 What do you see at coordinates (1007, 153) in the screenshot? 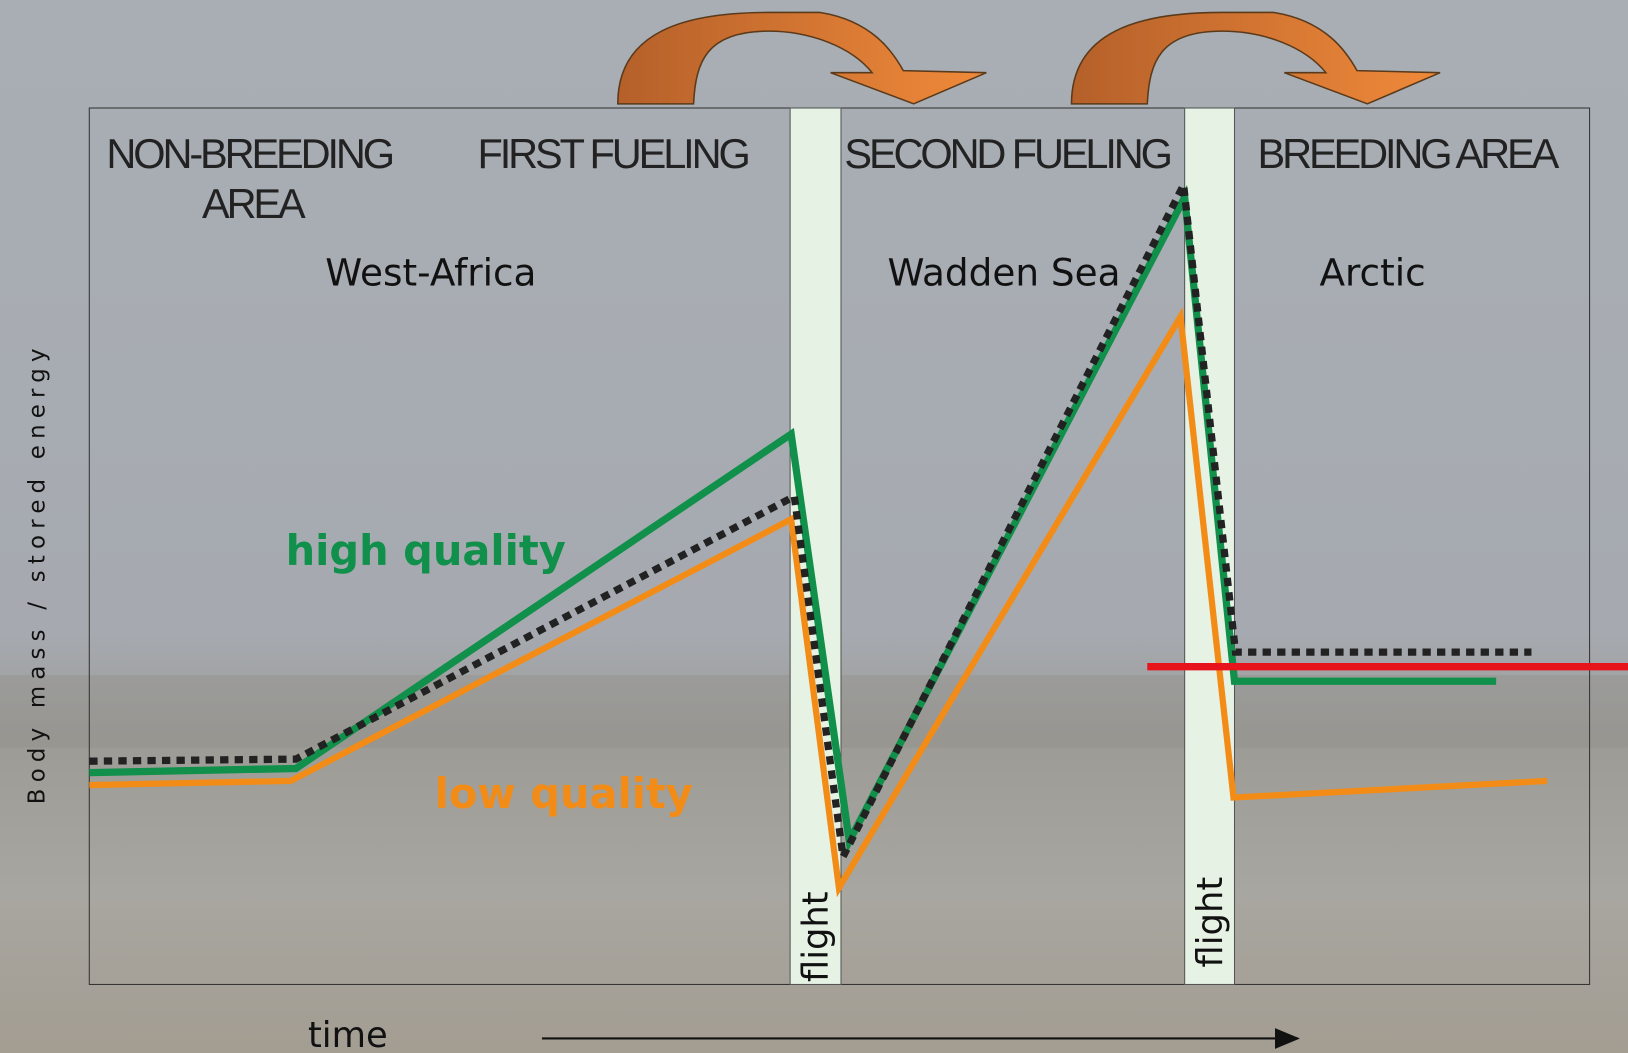
I see `zone-label: SECOND FUELING` at bounding box center [1007, 153].